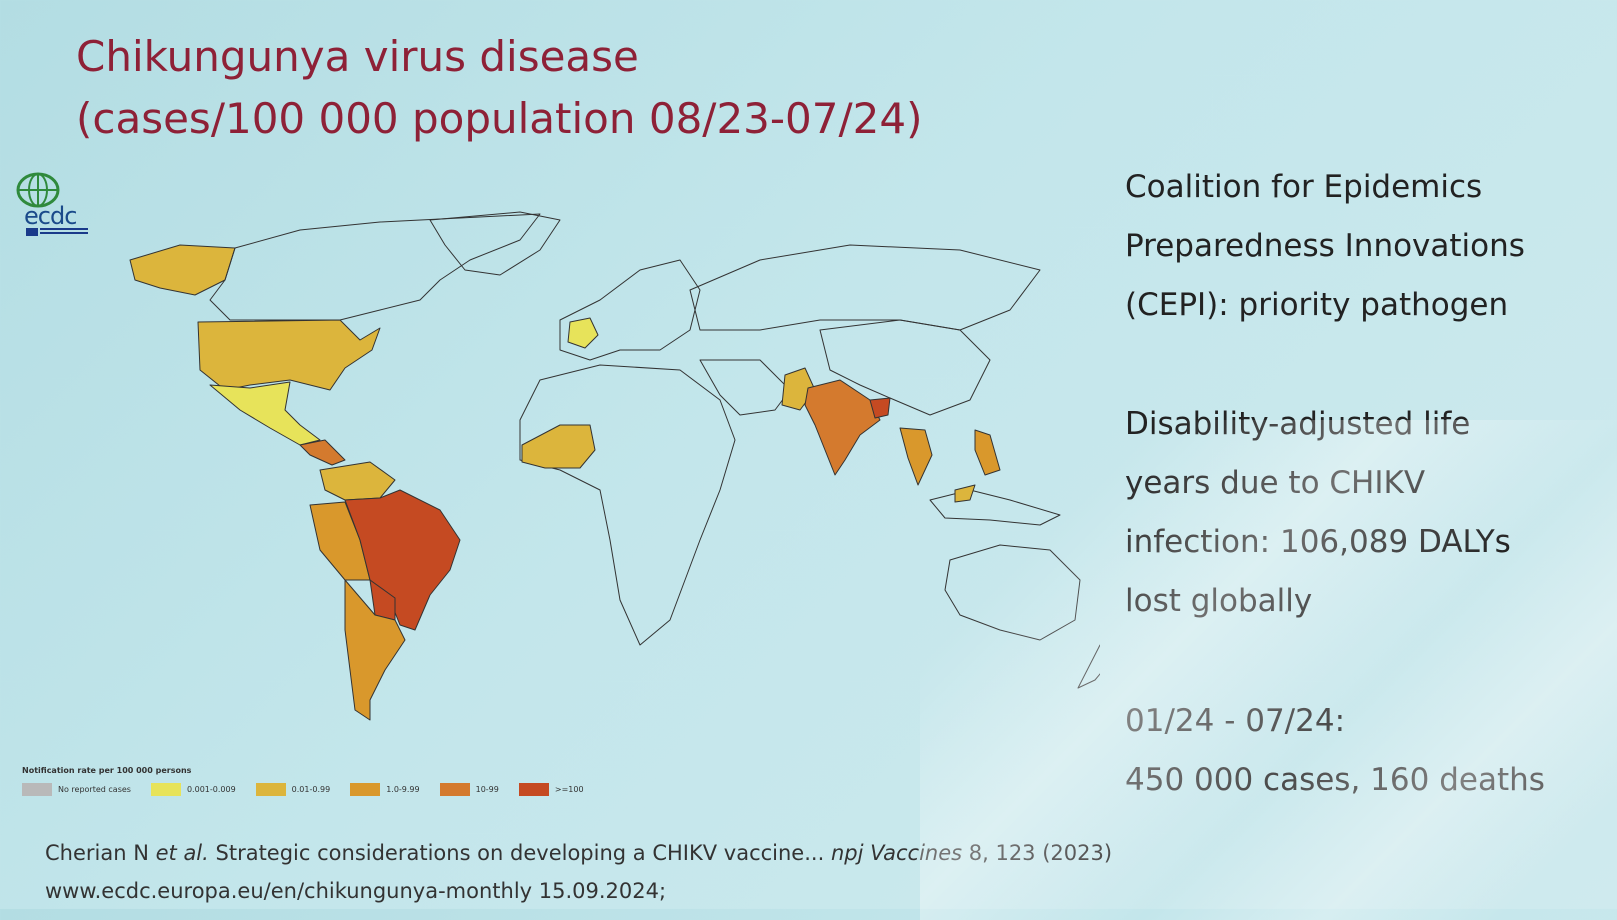 Image resolution: width=1617 pixels, height=920 pixels. Describe the element at coordinates (1335, 780) in the screenshot. I see `stats-line-2: 450 000 cases, 160 deaths` at that location.